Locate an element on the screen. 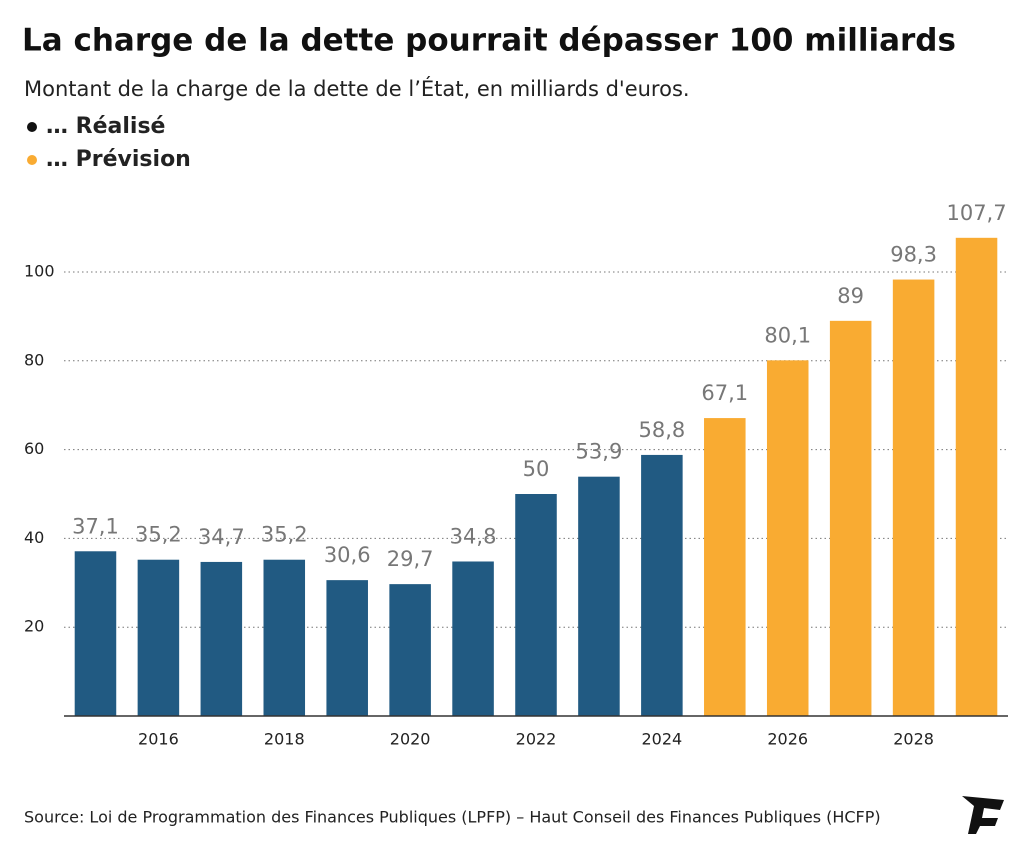 This screenshot has width=1023, height=856. value-label: 34,7 is located at coordinates (221, 537).